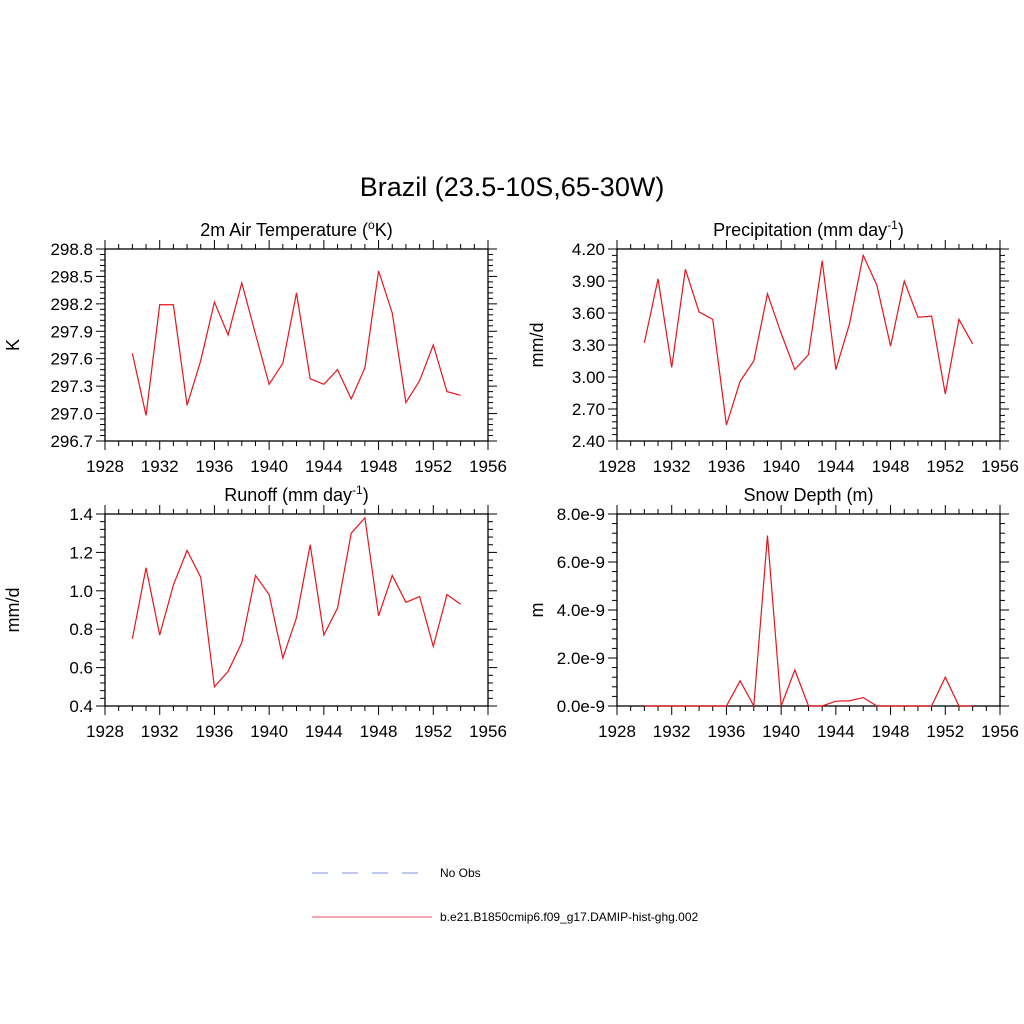 The height and width of the screenshot is (1024, 1024). Describe the element at coordinates (71, 386) in the screenshot. I see `y-tick-label: 297.3` at that location.